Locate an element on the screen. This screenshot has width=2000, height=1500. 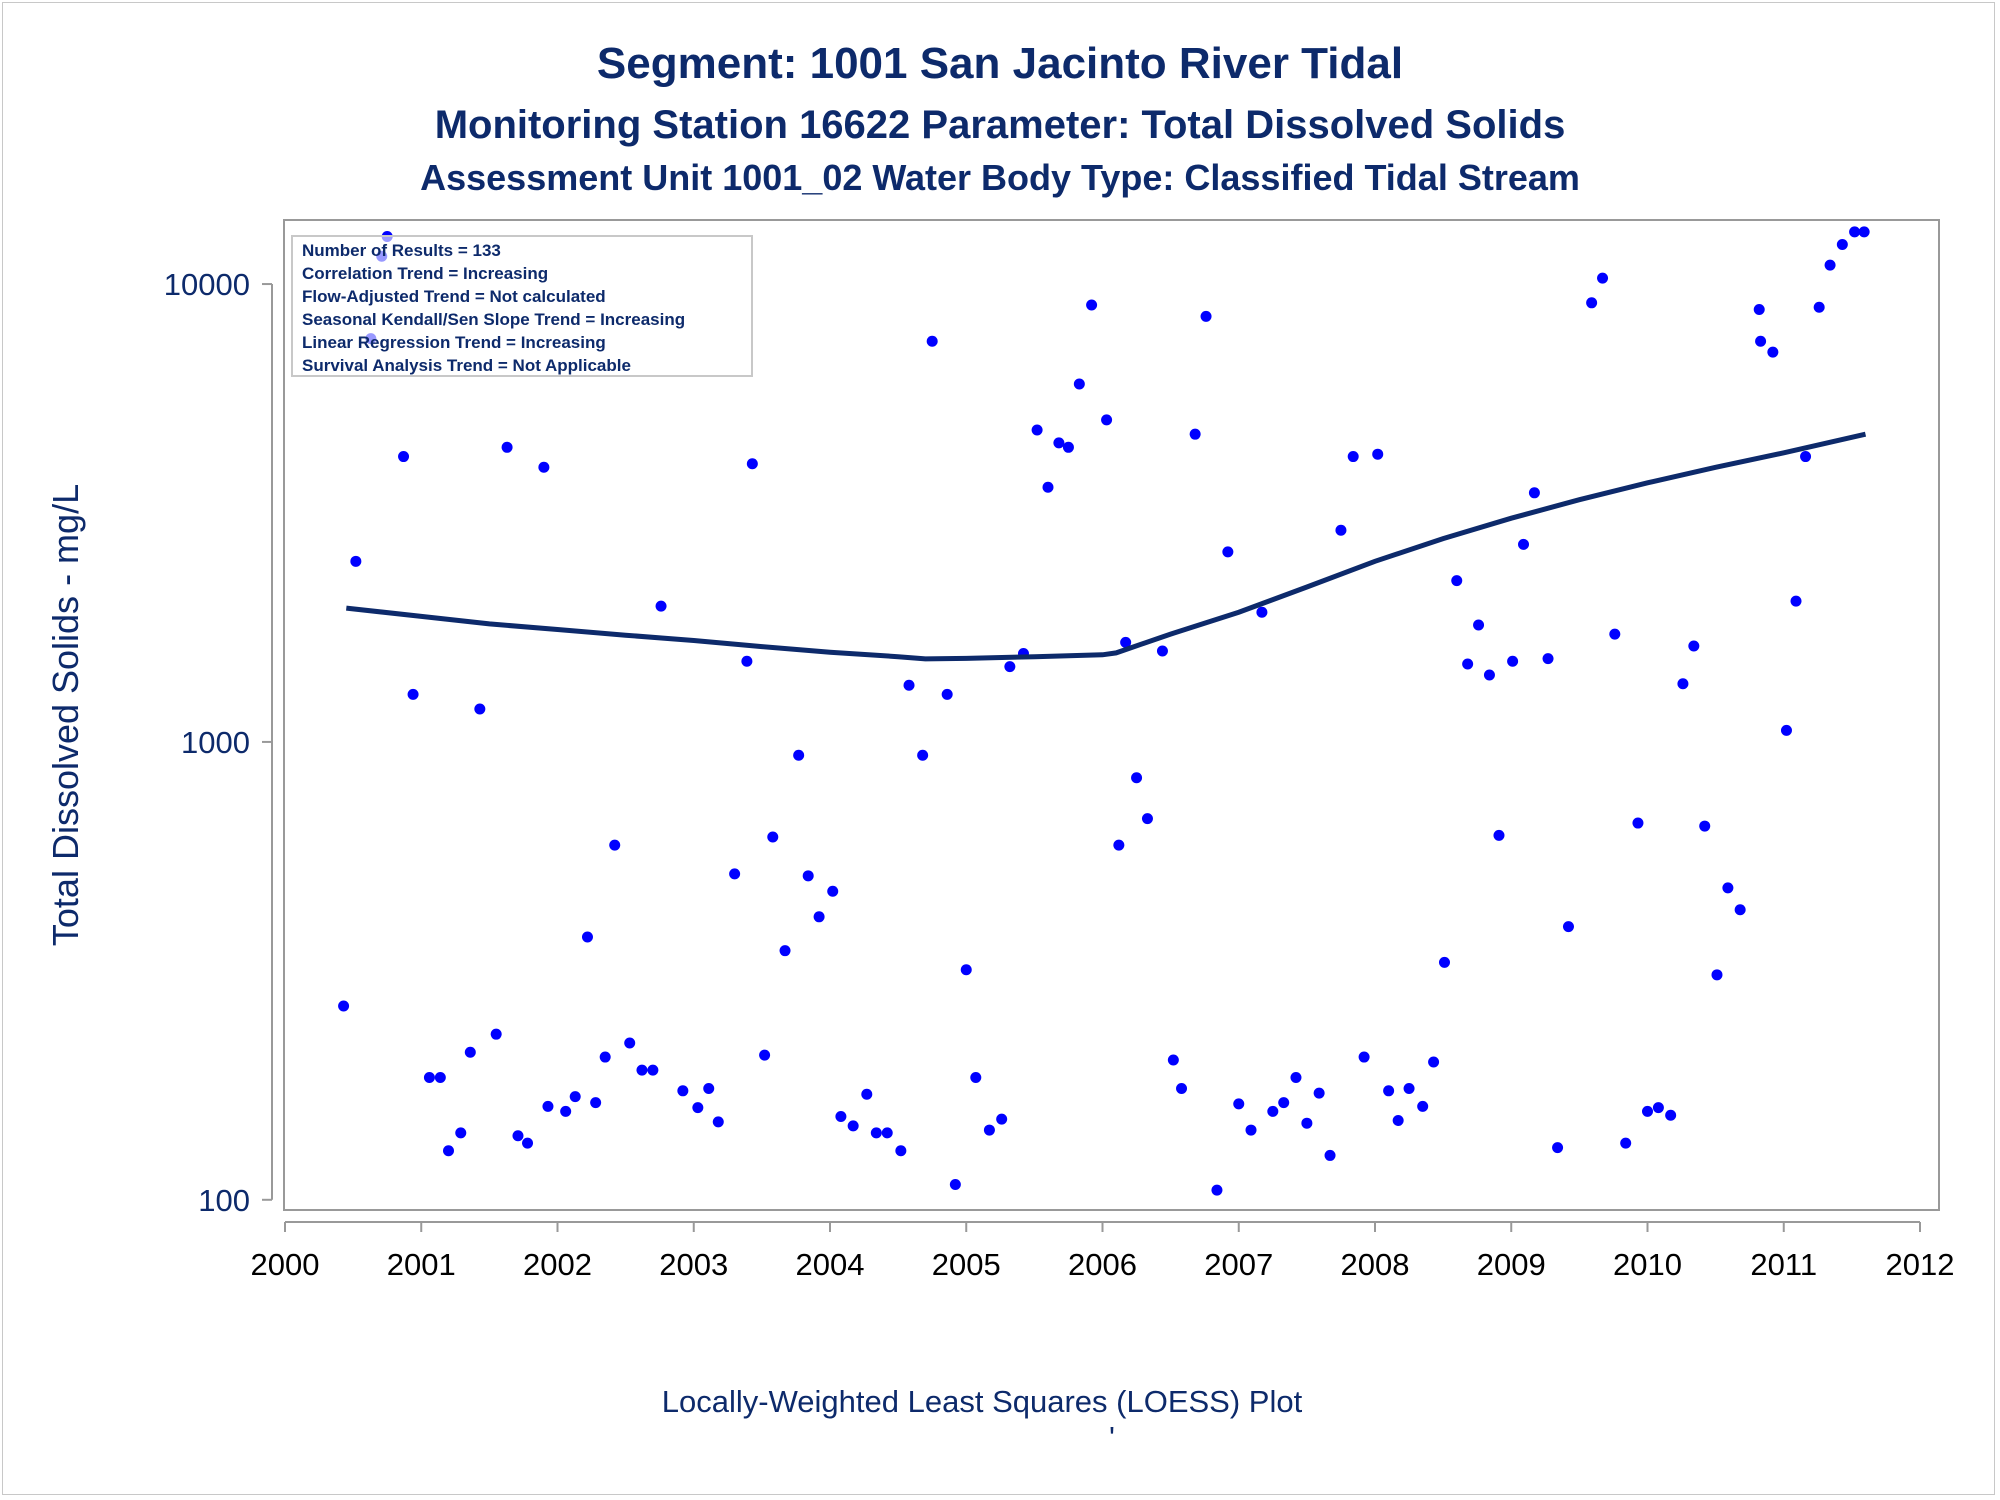
x-tick-label: 2007 is located at coordinates (1238, 1264).